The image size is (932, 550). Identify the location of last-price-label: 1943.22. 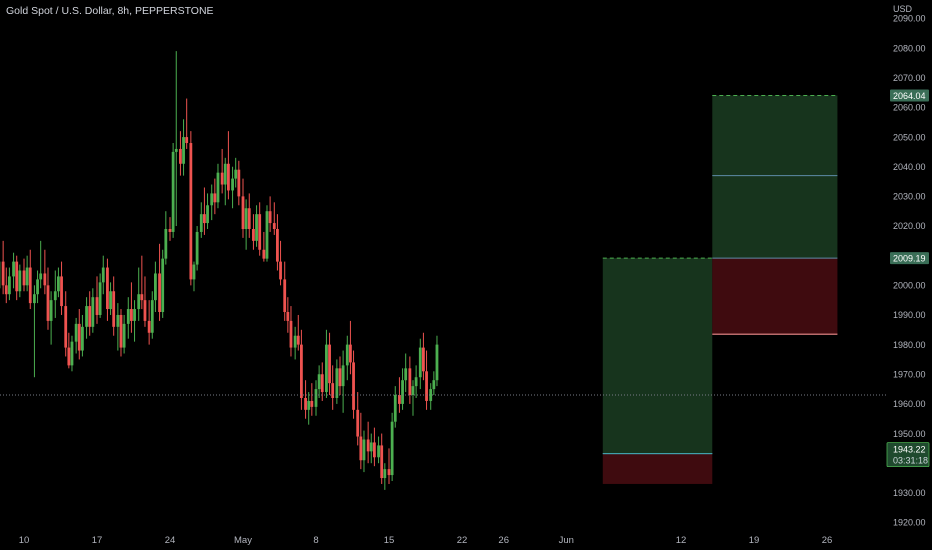
(909, 450).